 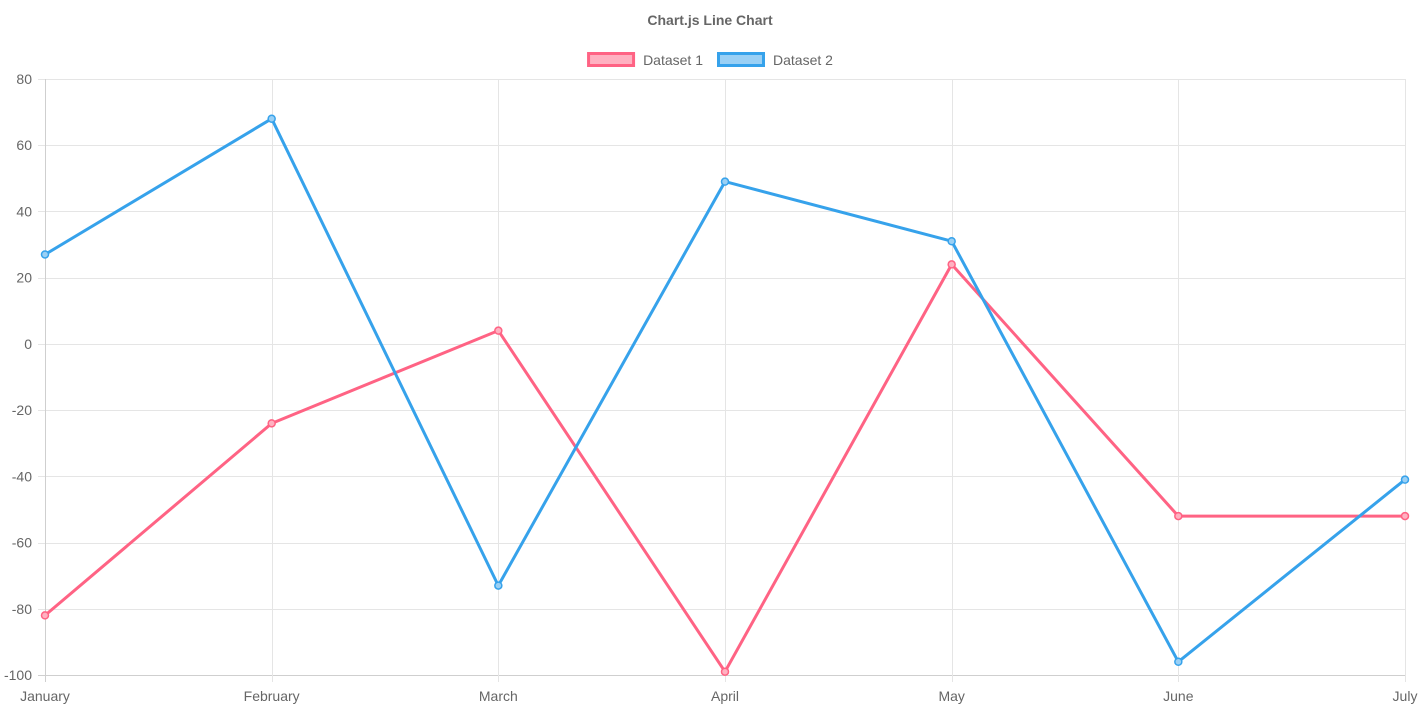 What do you see at coordinates (725, 696) in the screenshot?
I see `x-tick-label: April` at bounding box center [725, 696].